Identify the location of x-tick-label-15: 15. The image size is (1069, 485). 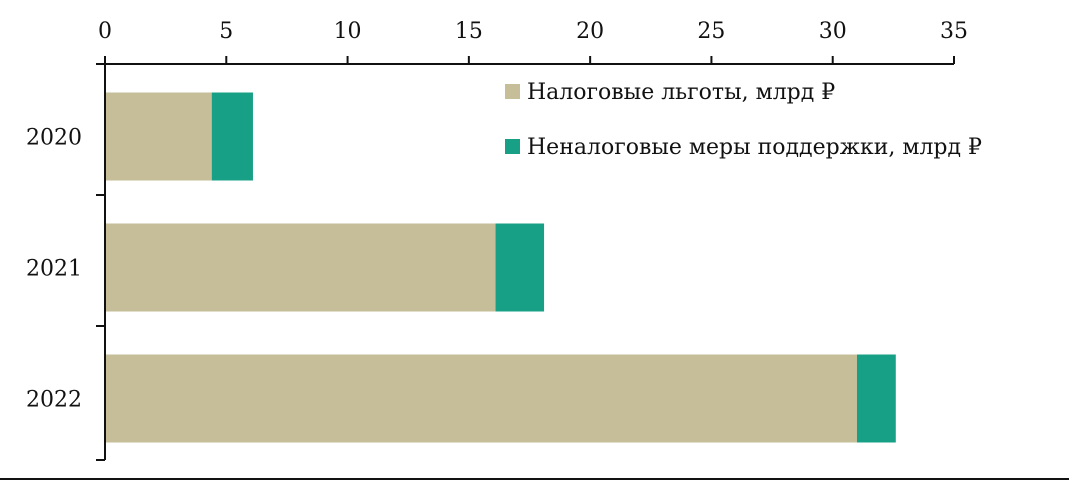
(469, 31).